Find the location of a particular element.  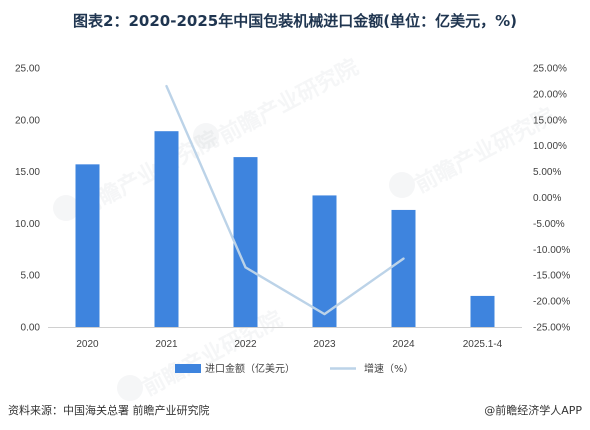

x-axis-categories: 2020 2021 2022 2023 2024 2025.1-4 is located at coordinates (289, 344).